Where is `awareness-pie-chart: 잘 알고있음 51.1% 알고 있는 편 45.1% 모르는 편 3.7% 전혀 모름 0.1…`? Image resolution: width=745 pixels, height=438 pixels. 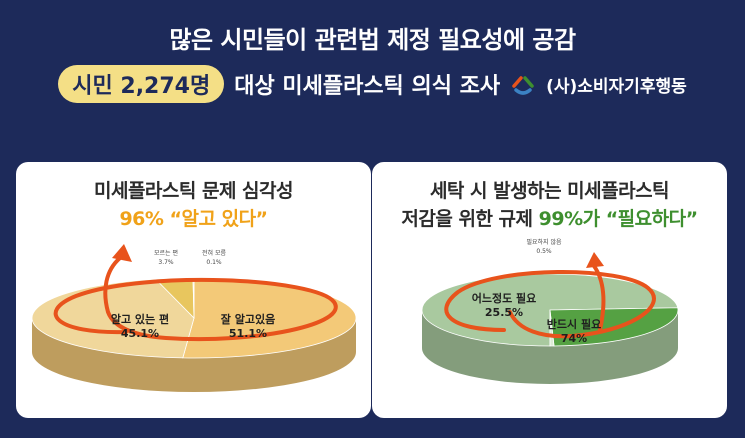 awareness-pie-chart: 잘 알고있음 51.1% 알고 있는 편 45.1% 모르는 편 3.7% 전혀 모름 0.1… is located at coordinates (194, 318).